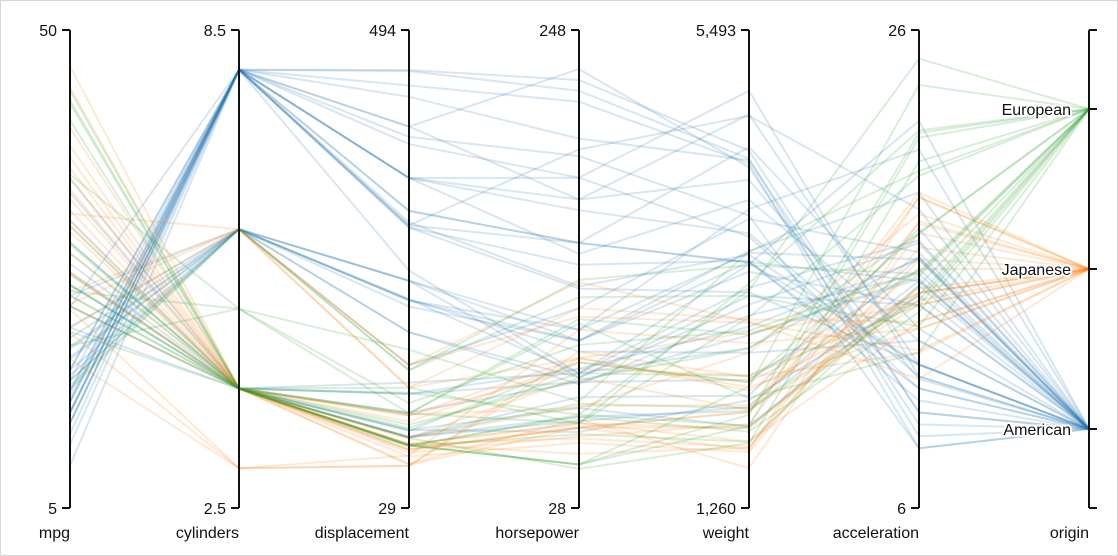  Describe the element at coordinates (55, 282) in the screenshot. I see `axis-mpg: 50 5 mpg` at that location.